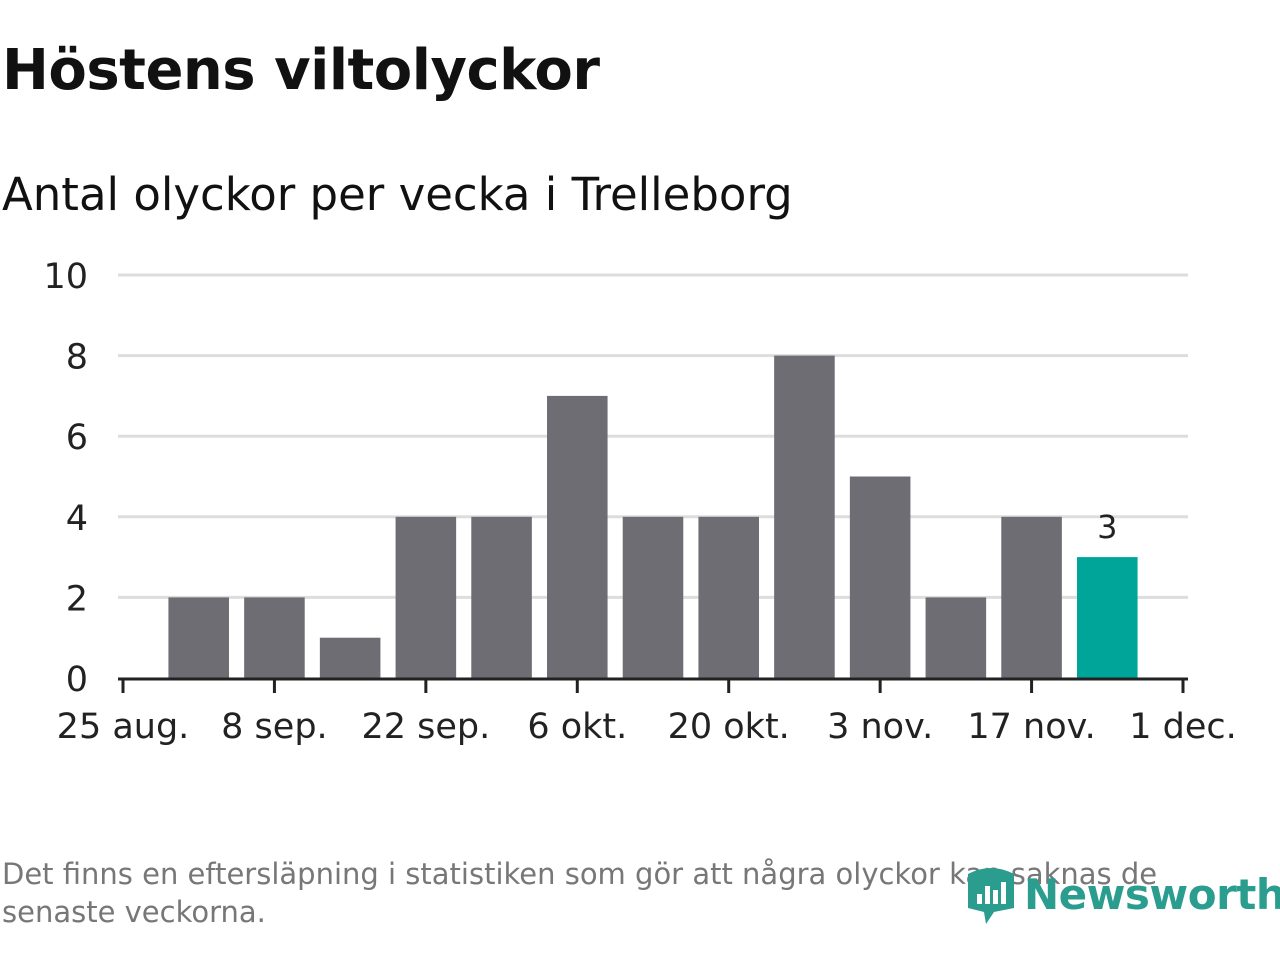  I want to click on data-labels: 3, so click(1107, 527).